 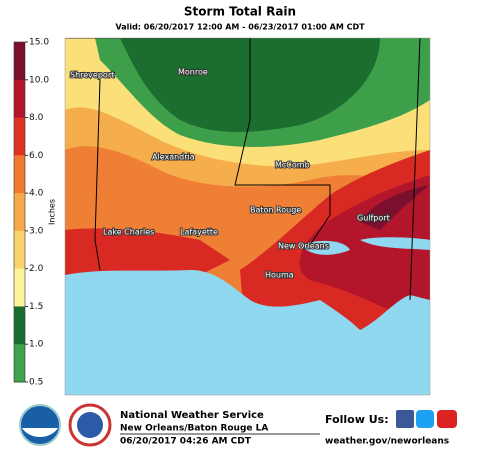 I want to click on title: Storm Total Rain, so click(x=240, y=12).